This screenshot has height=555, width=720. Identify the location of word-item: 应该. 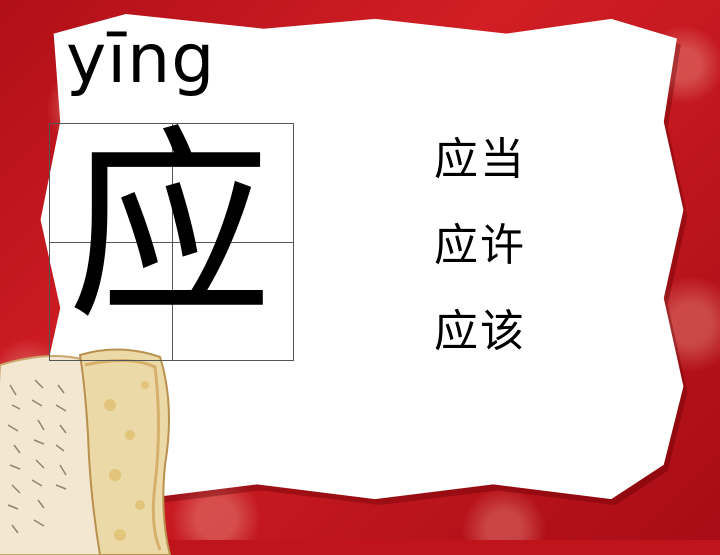
(480, 331).